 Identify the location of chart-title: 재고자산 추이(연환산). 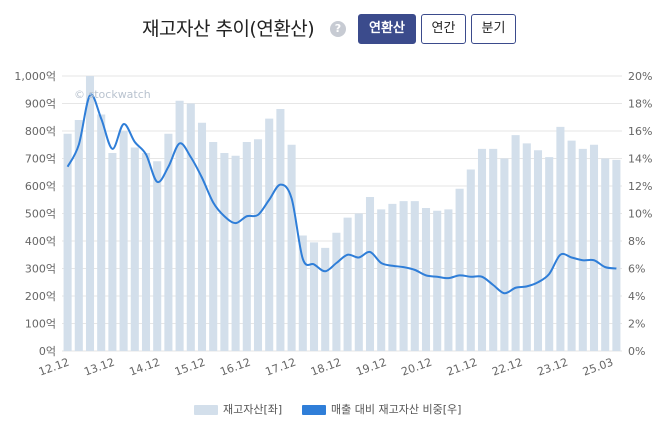
(228, 29).